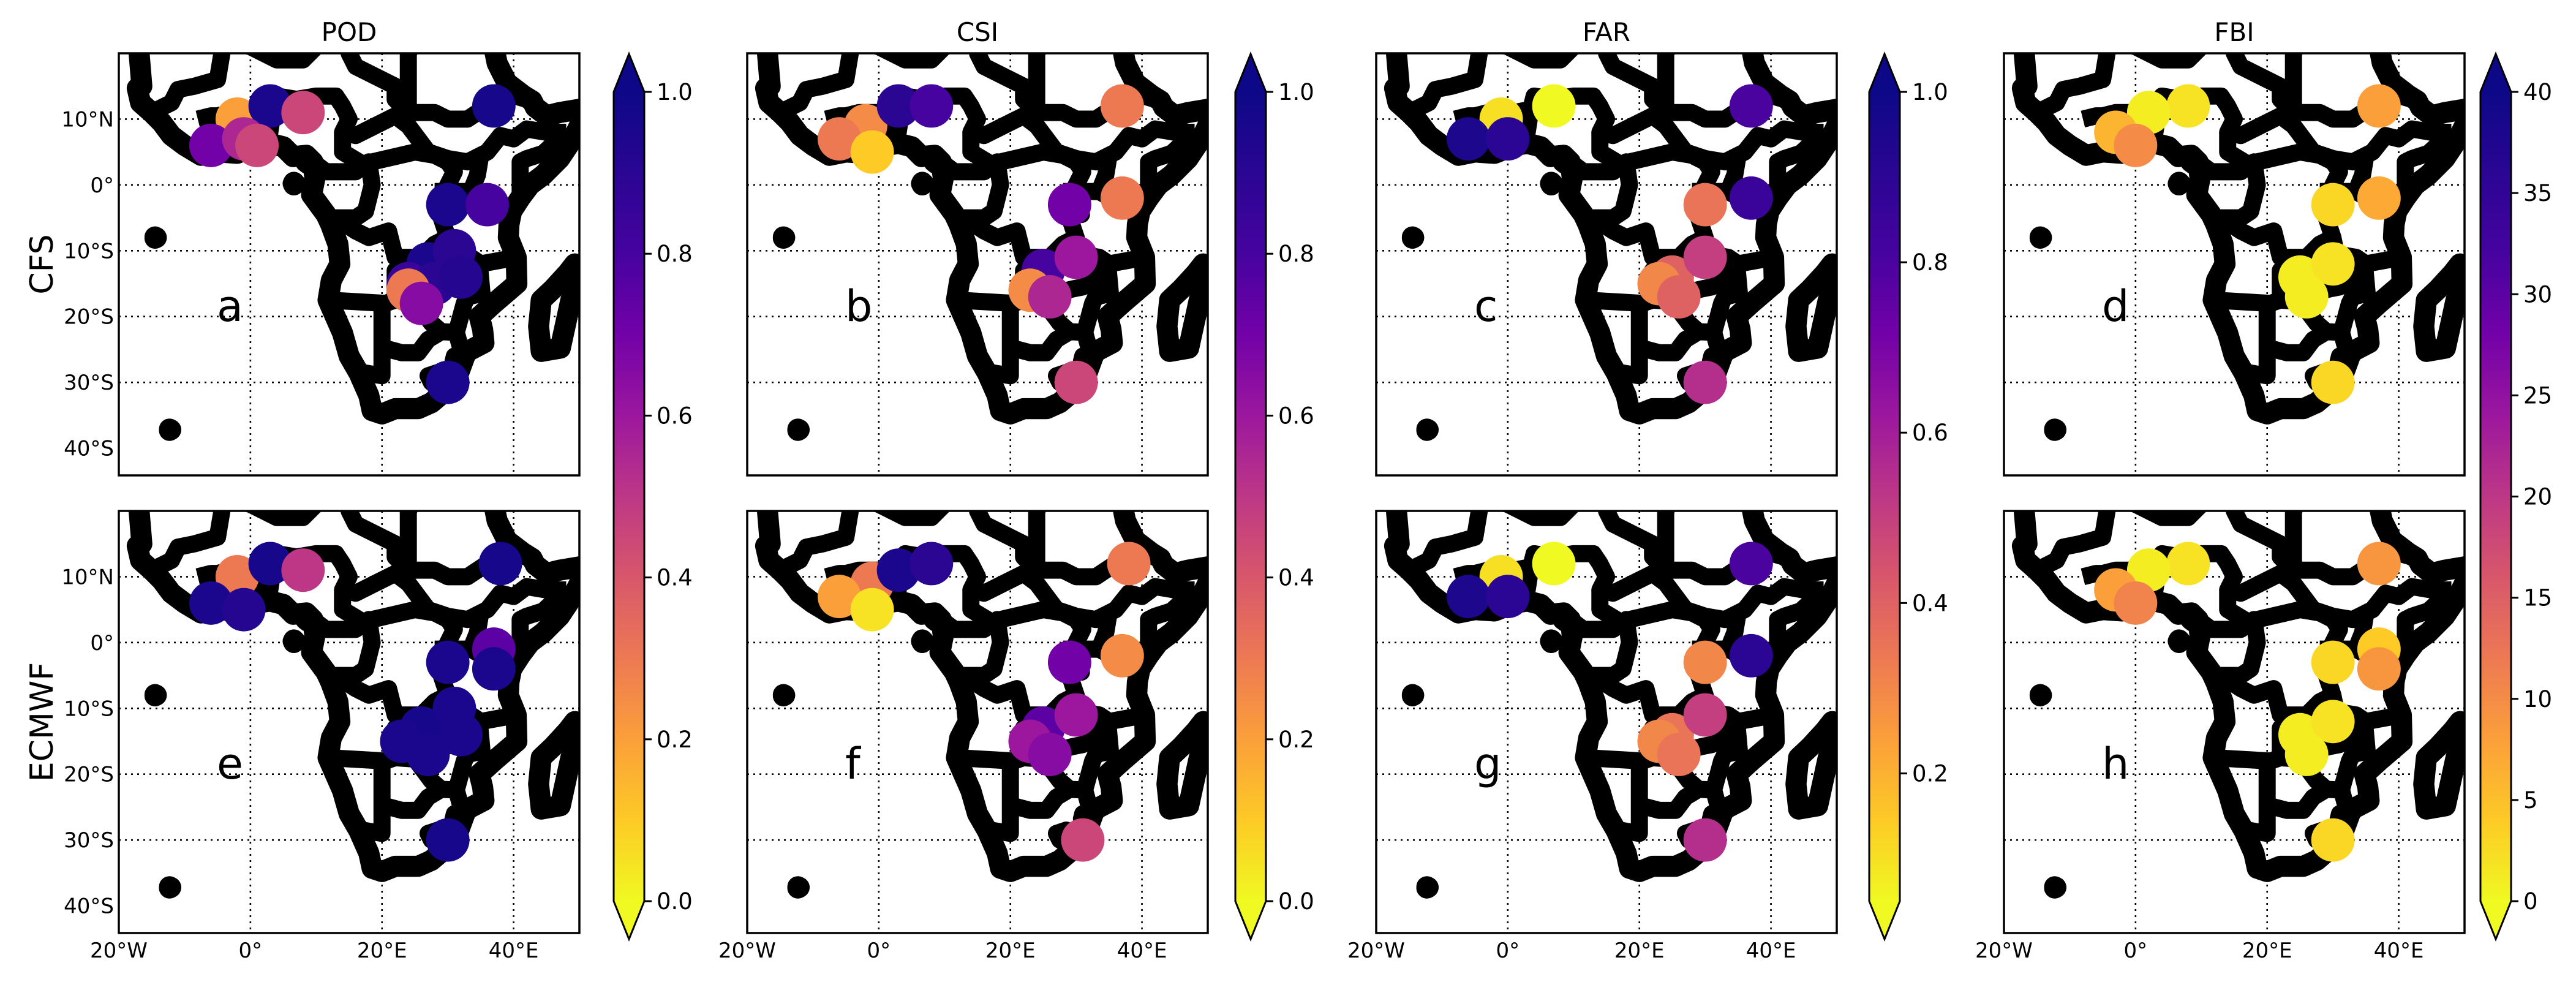 The width and height of the screenshot is (2576, 990). I want to click on map-panel-a: a POD CFS 10°N 0° 10°S 20°S 30°S 40°S, so click(302, 247).